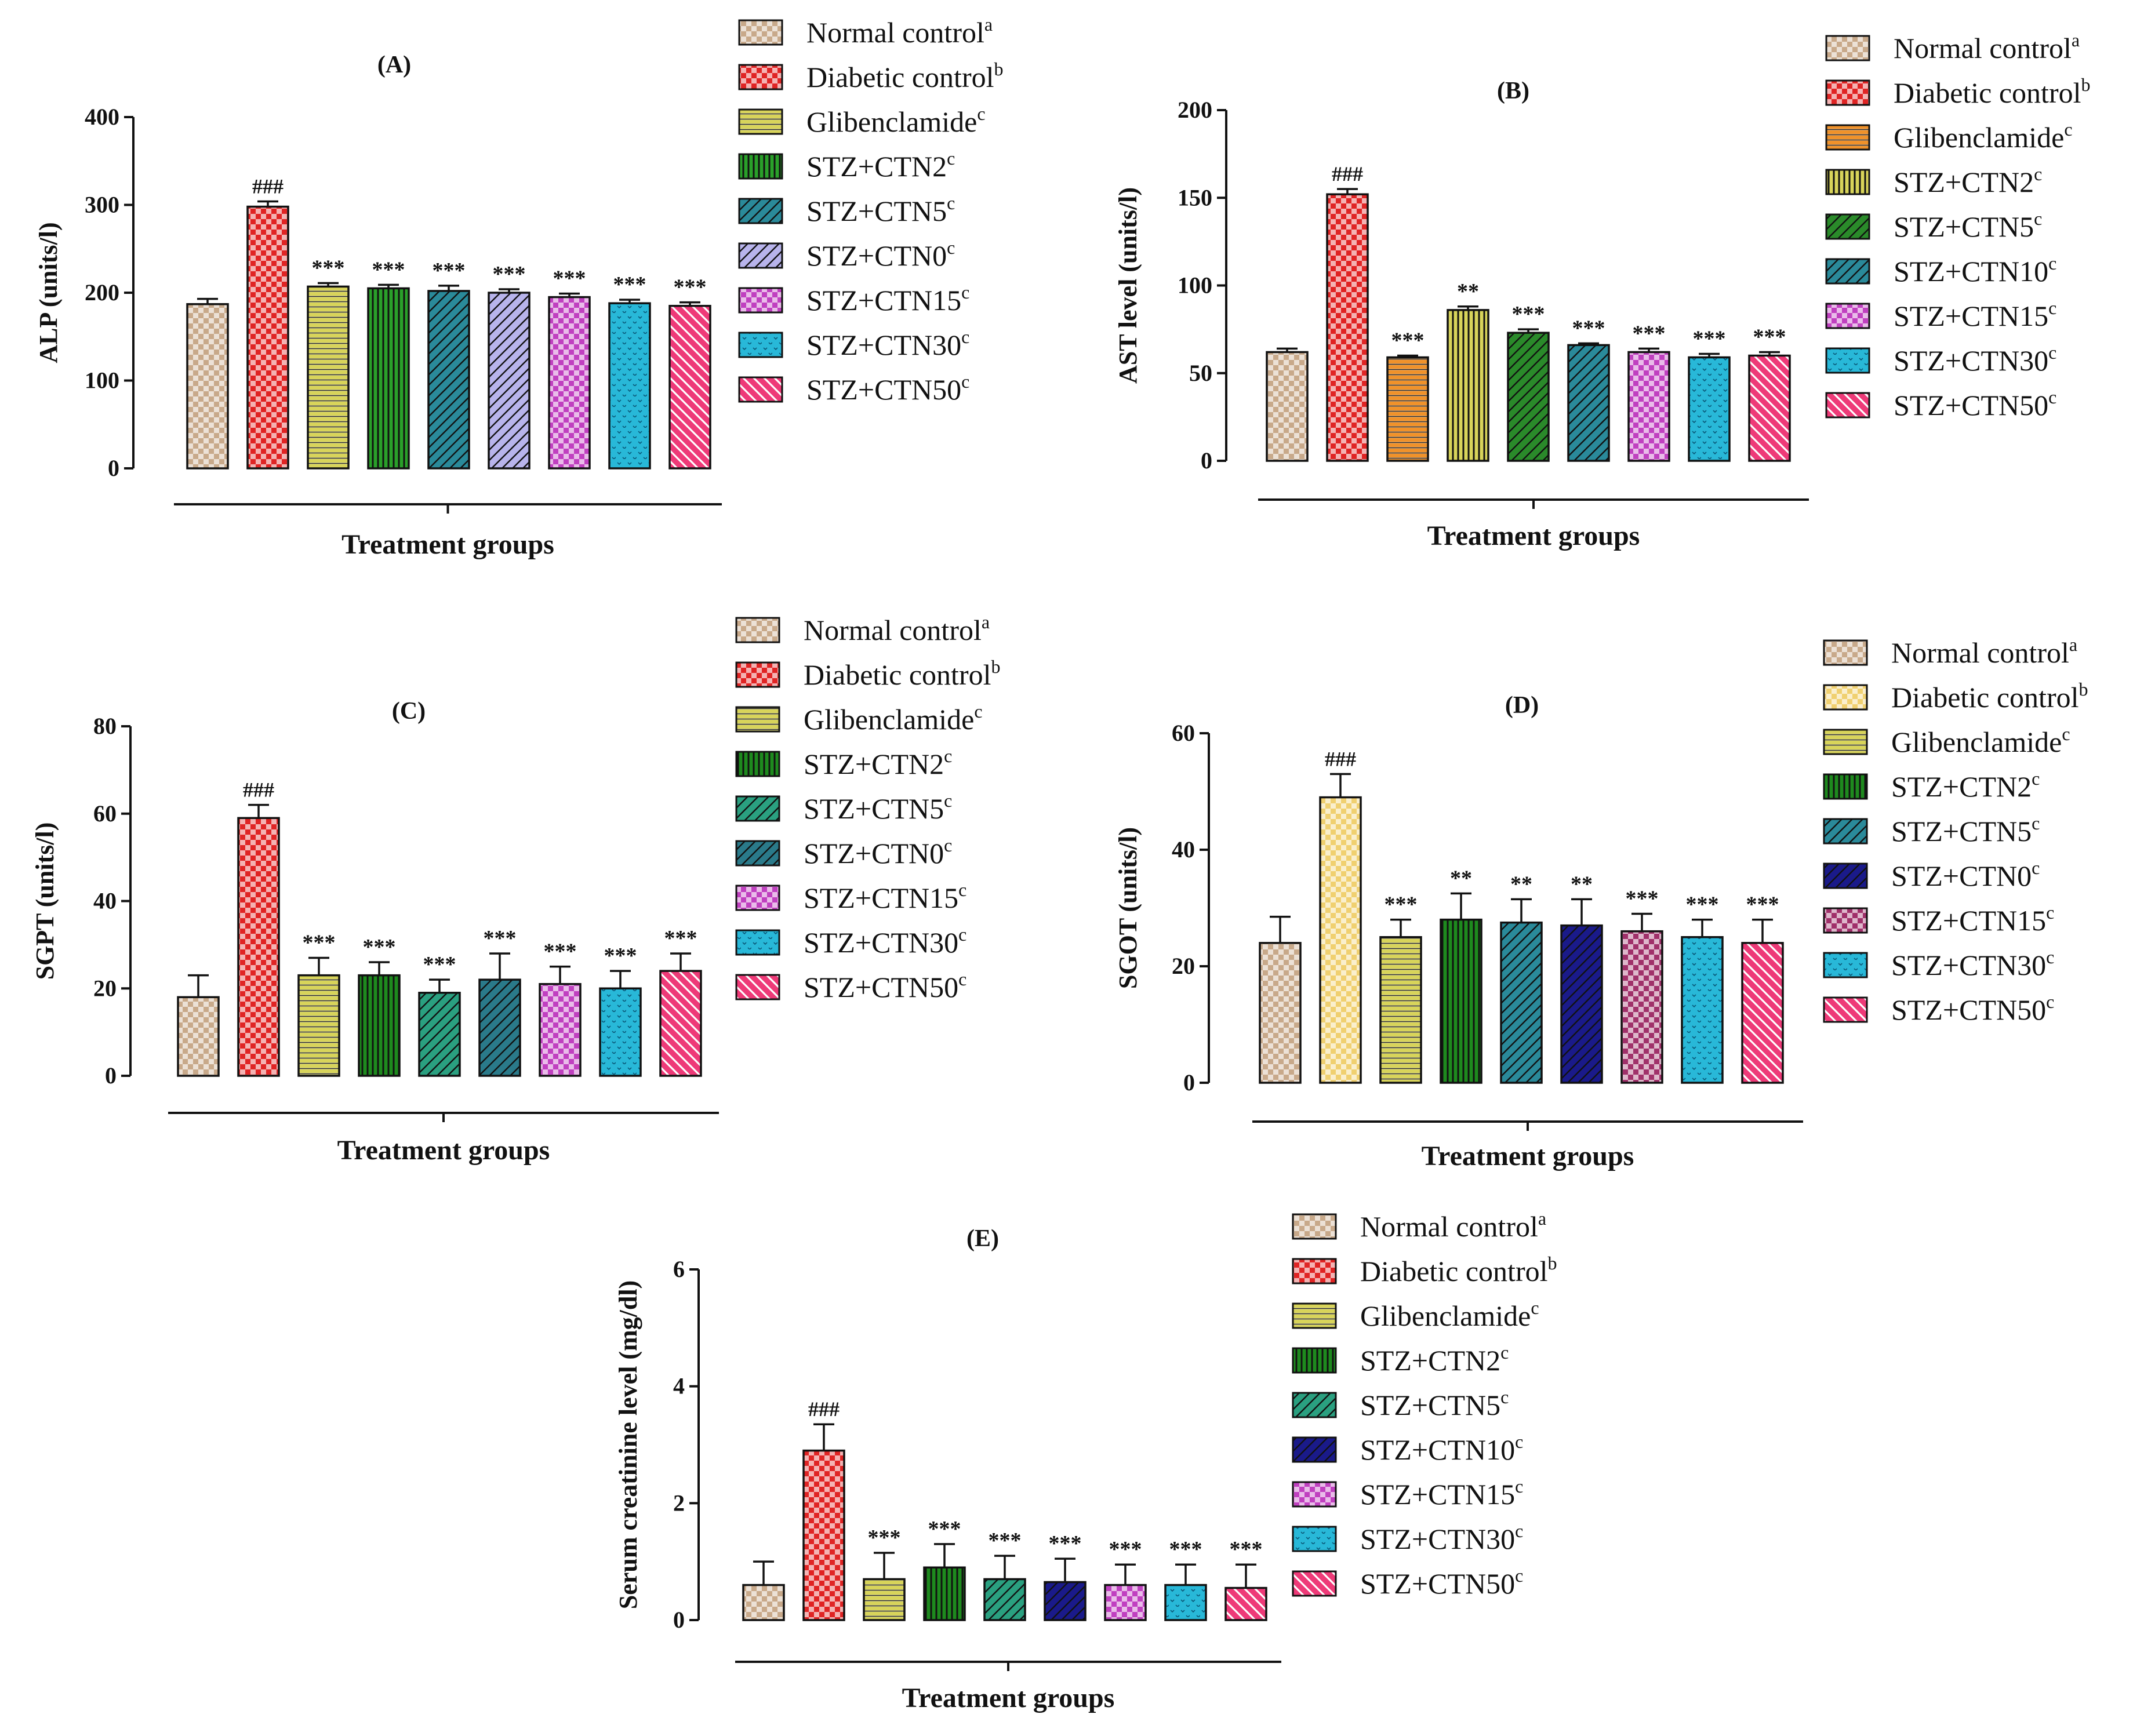 The height and width of the screenshot is (1736, 2133). What do you see at coordinates (628, 1444) in the screenshot?
I see `y-axis-label: Serum creatinine level (mg/dl)` at bounding box center [628, 1444].